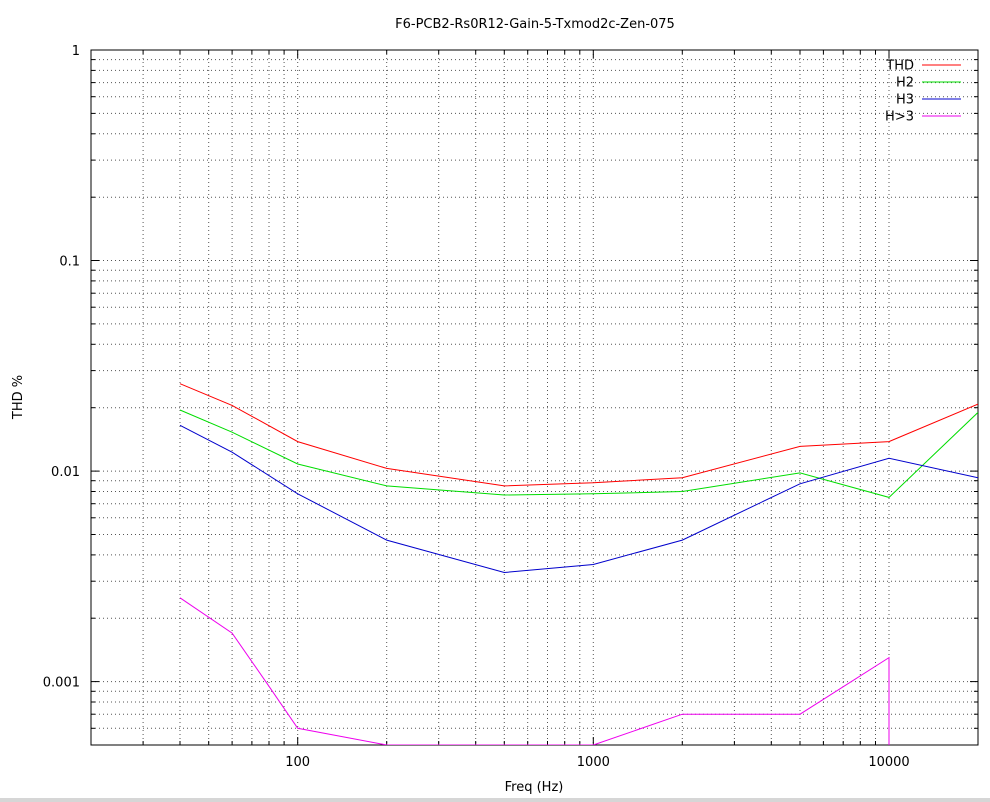  Describe the element at coordinates (69, 262) in the screenshot. I see `y-tick-label: 0.1` at that location.